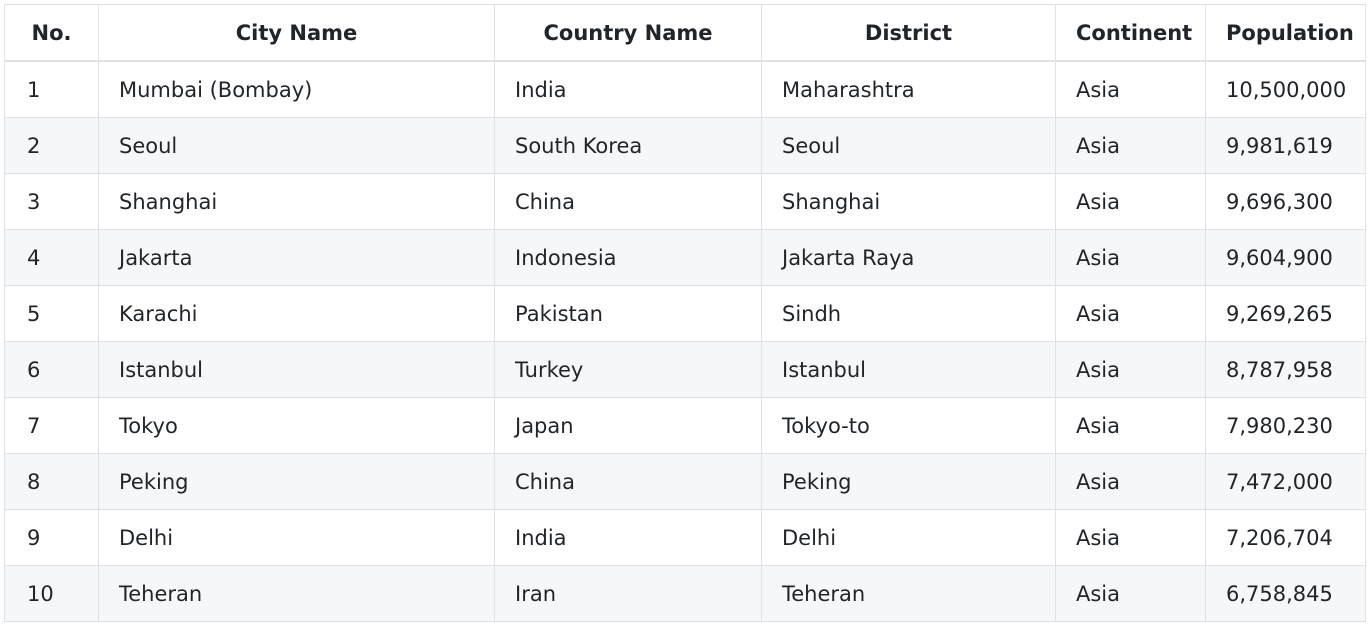 This screenshot has width=1368, height=625. Describe the element at coordinates (1285, 425) in the screenshot. I see `cell-population: 7,980,230` at that location.